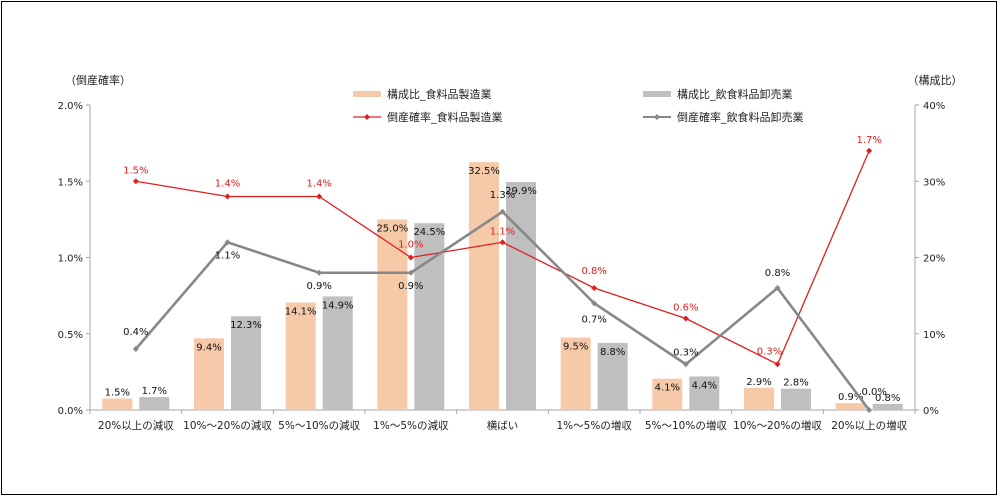 The width and height of the screenshot is (1000, 498). Describe the element at coordinates (934, 335) in the screenshot. I see `right-tick-label: 10%` at that location.